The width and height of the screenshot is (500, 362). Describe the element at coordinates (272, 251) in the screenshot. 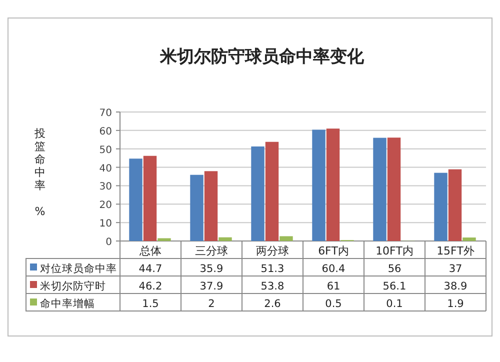

I see `x-tick-label: 两分球` at that location.